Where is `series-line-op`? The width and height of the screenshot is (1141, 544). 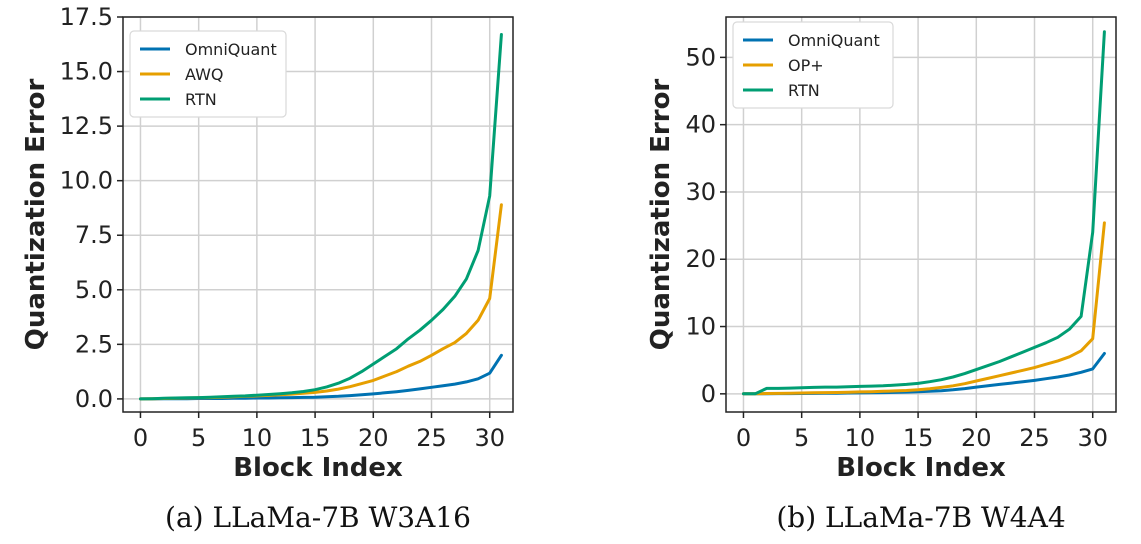 series-line-op is located at coordinates (924, 308).